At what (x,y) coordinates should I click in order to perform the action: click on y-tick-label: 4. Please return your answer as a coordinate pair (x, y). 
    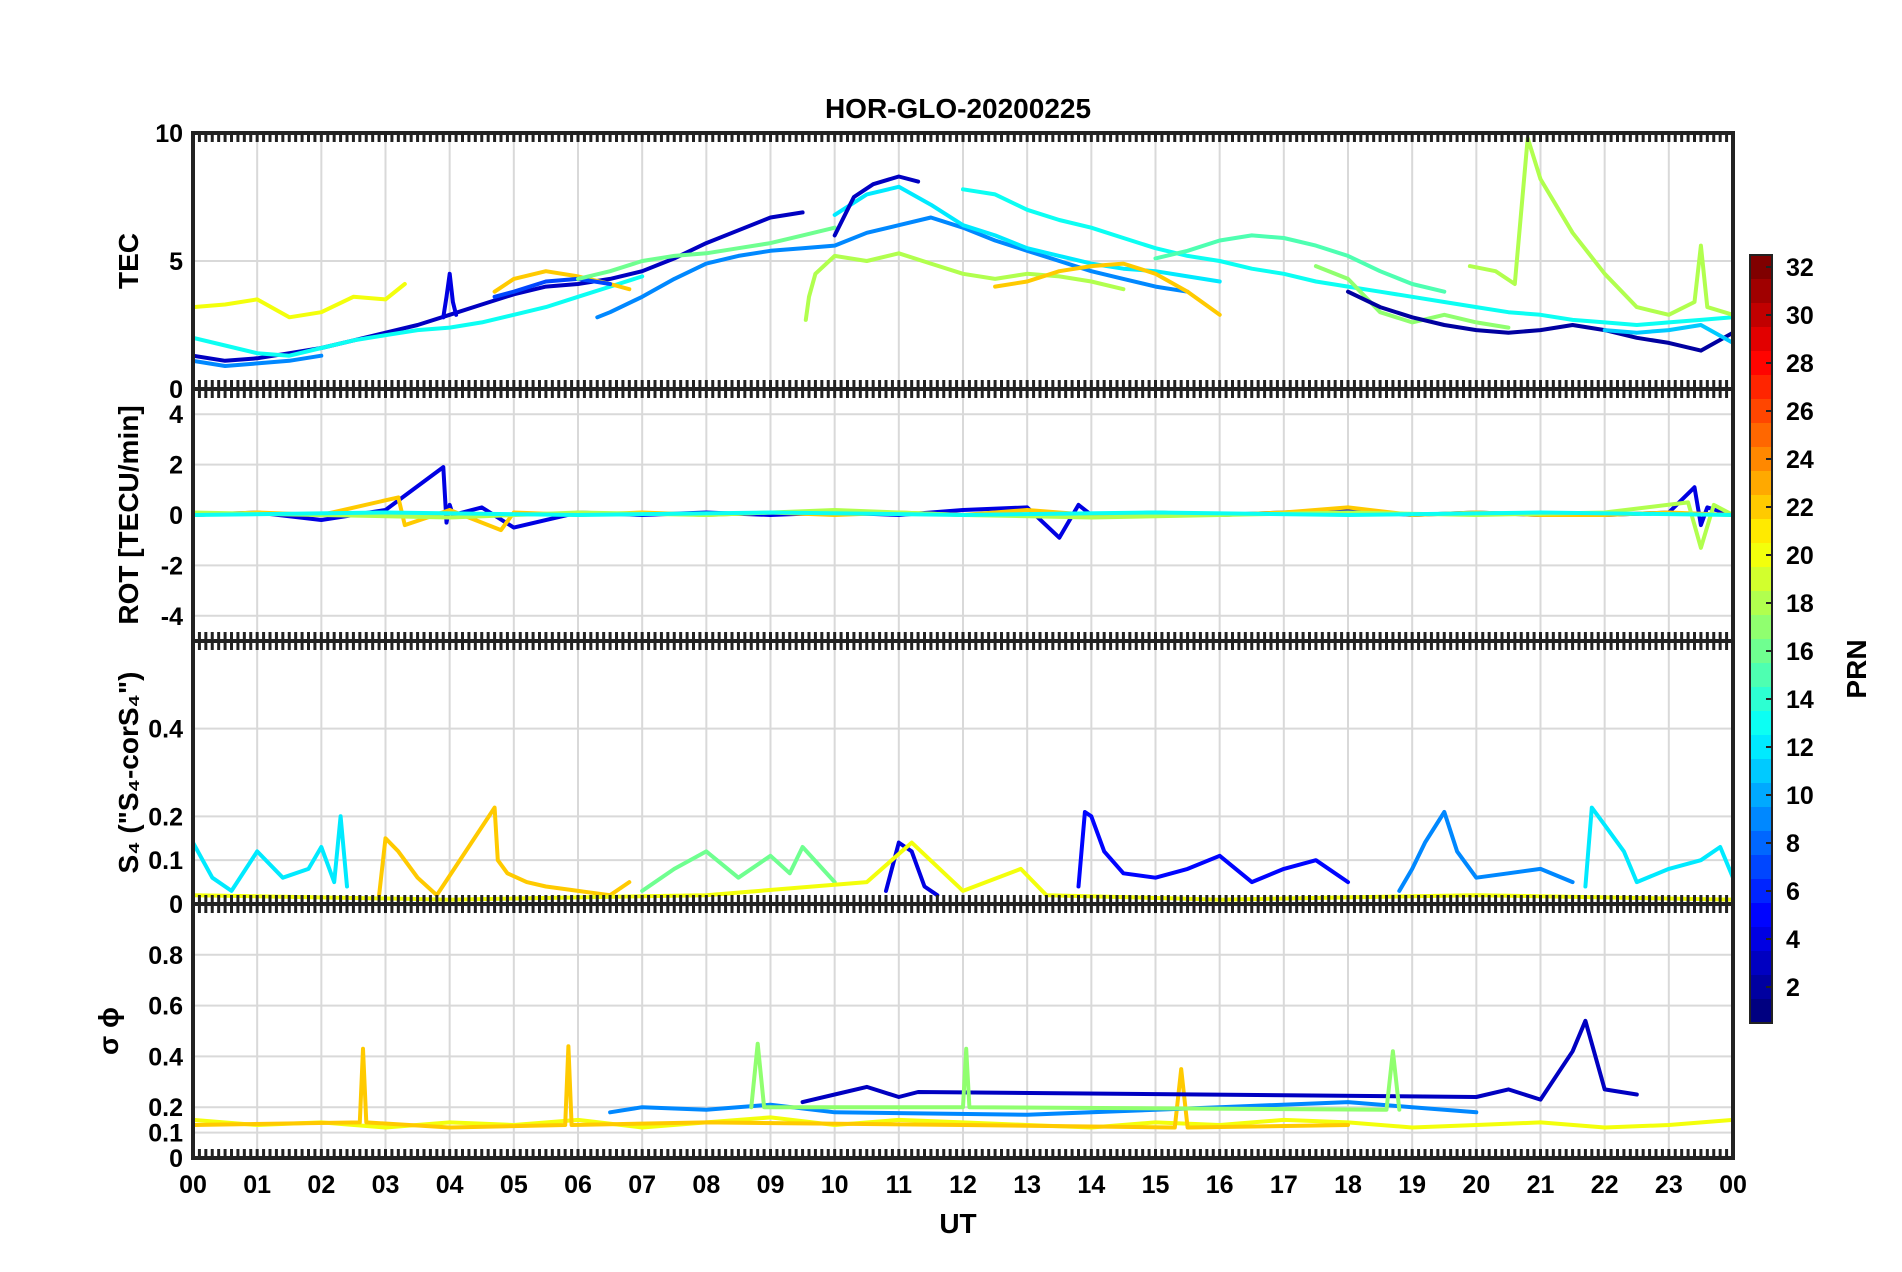
    Looking at the image, I should click on (176, 415).